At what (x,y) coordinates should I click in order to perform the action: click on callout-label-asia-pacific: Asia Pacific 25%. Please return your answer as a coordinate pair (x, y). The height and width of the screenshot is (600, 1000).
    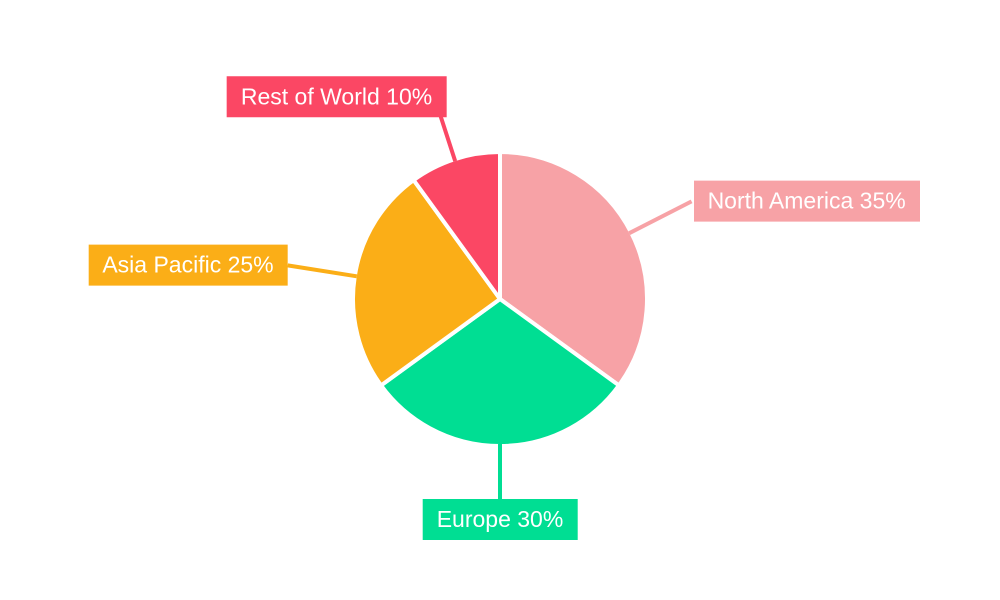
    Looking at the image, I should click on (188, 265).